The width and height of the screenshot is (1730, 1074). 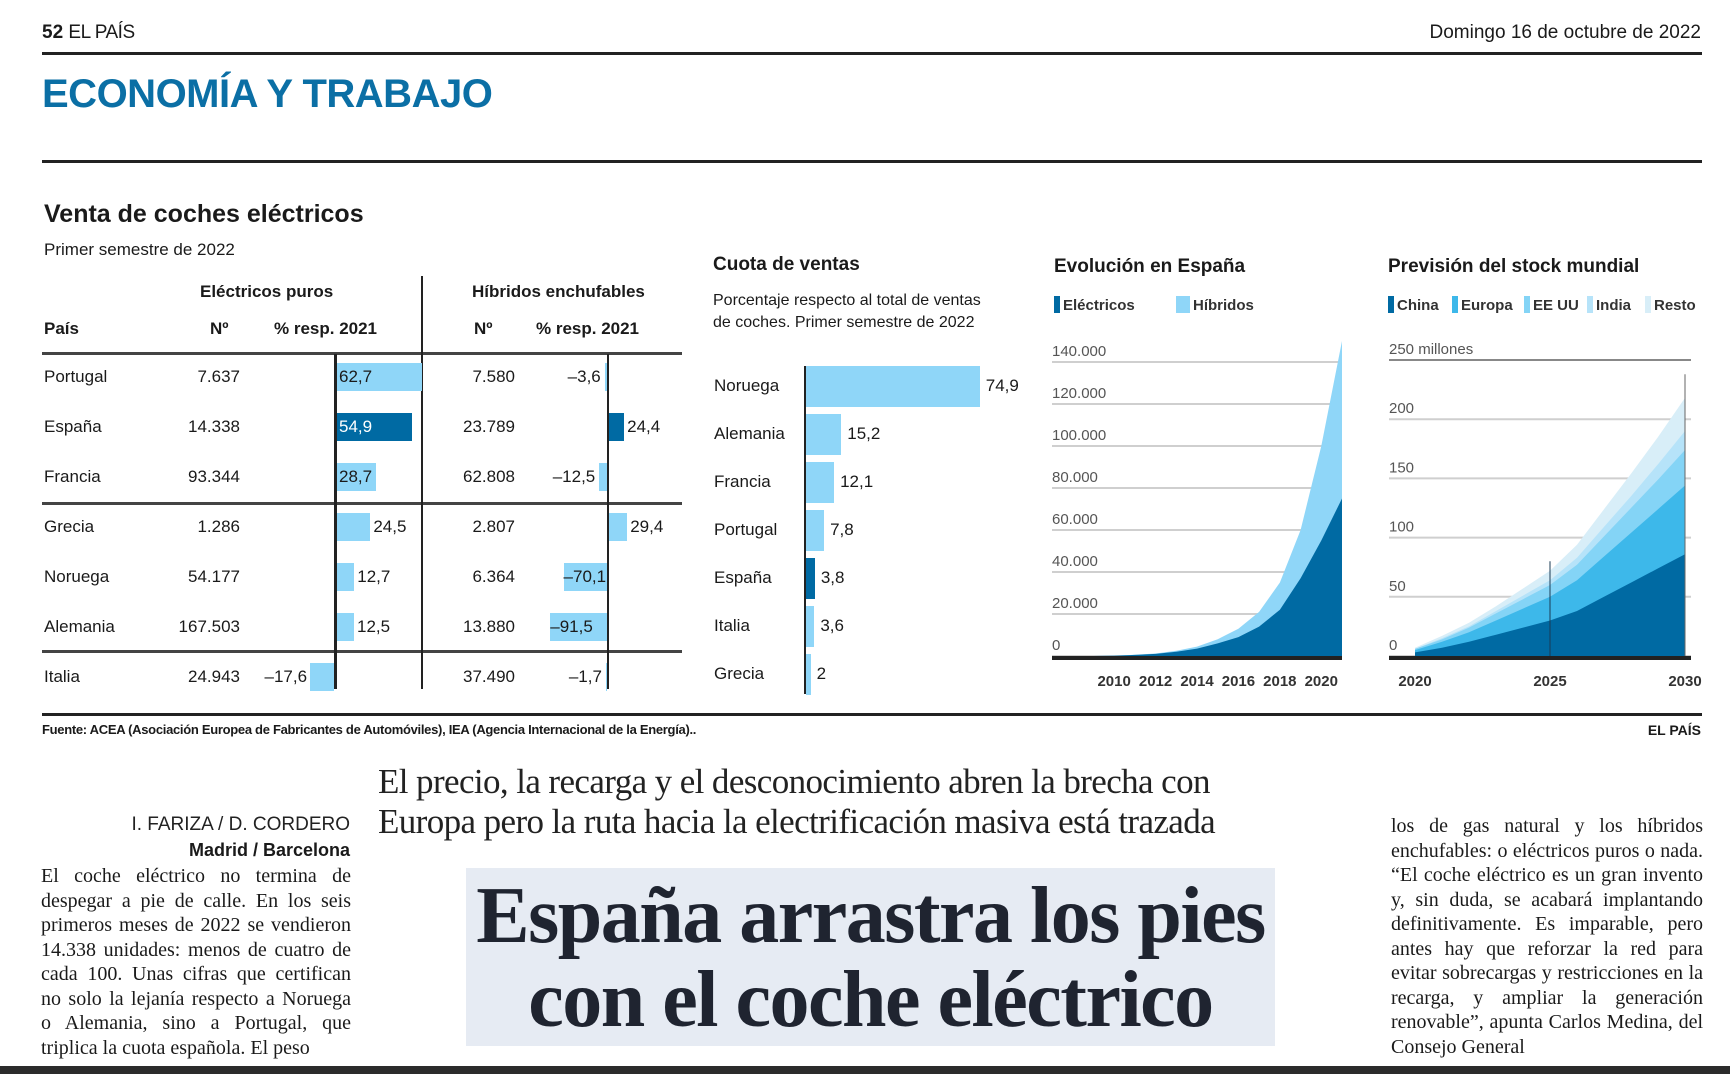 I want to click on evo-ytick-label: 0, so click(x=1056, y=645).